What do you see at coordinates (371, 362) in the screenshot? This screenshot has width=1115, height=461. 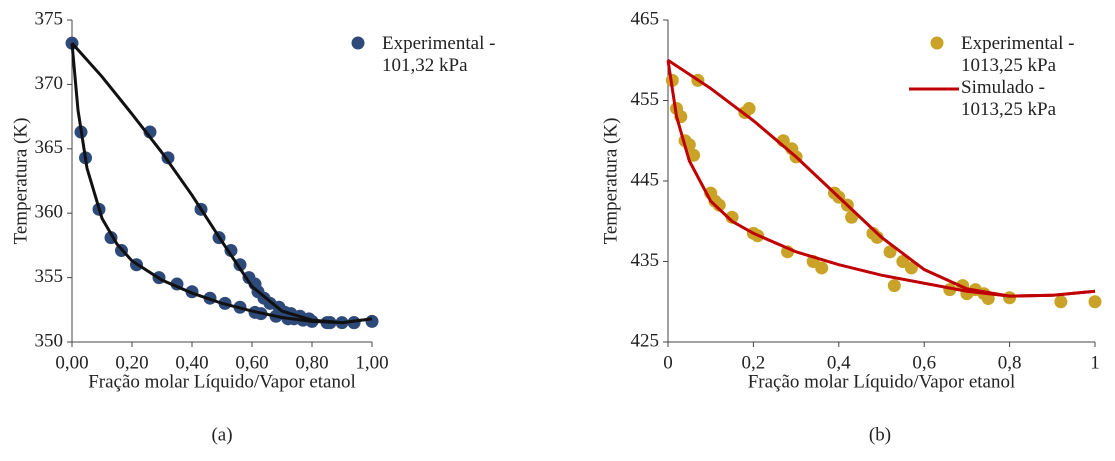 I see `x-tick-label: 1,00` at bounding box center [371, 362].